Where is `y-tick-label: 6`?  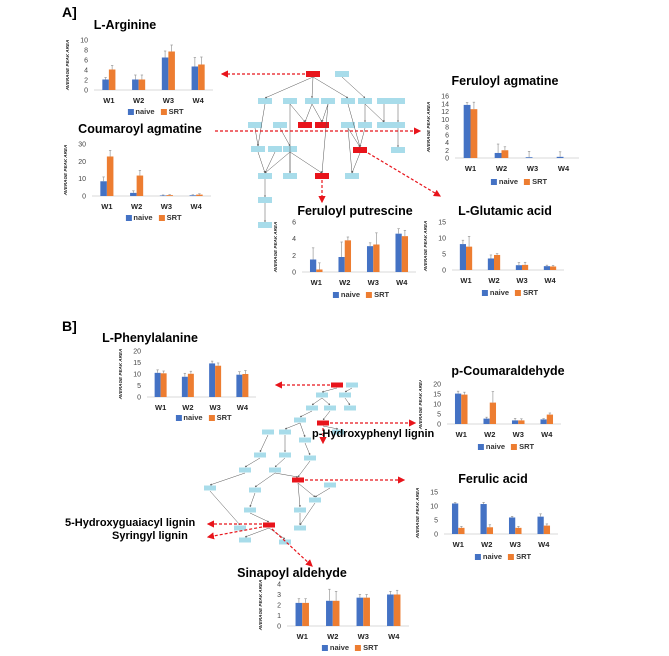
y-tick-label: 6 is located at coordinates (447, 135).